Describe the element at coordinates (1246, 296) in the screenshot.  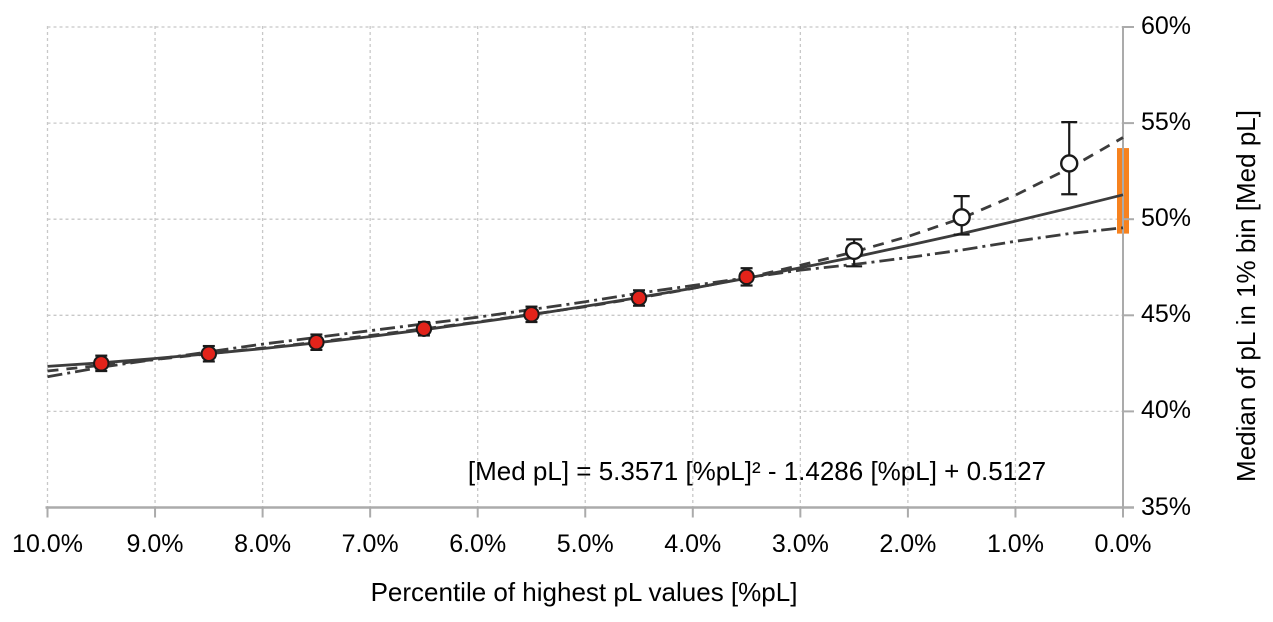
I see `y-axis-title: Median of pL in 1% bin [Med pL]` at that location.